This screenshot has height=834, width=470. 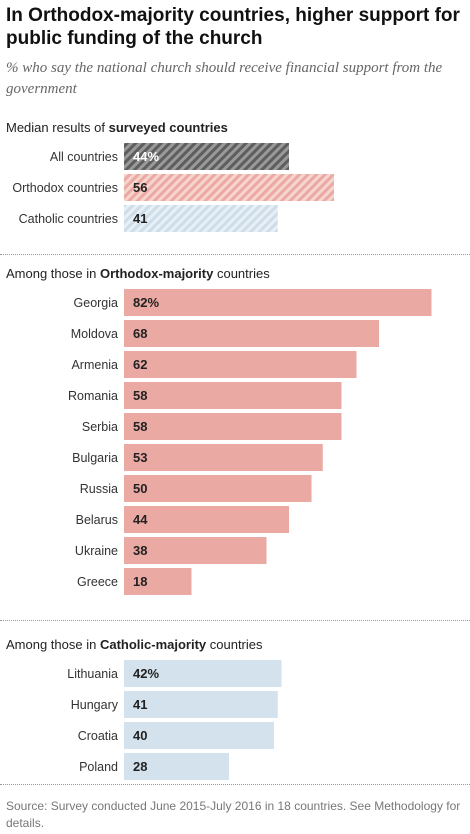 What do you see at coordinates (98, 736) in the screenshot?
I see `category-label: Croatia` at bounding box center [98, 736].